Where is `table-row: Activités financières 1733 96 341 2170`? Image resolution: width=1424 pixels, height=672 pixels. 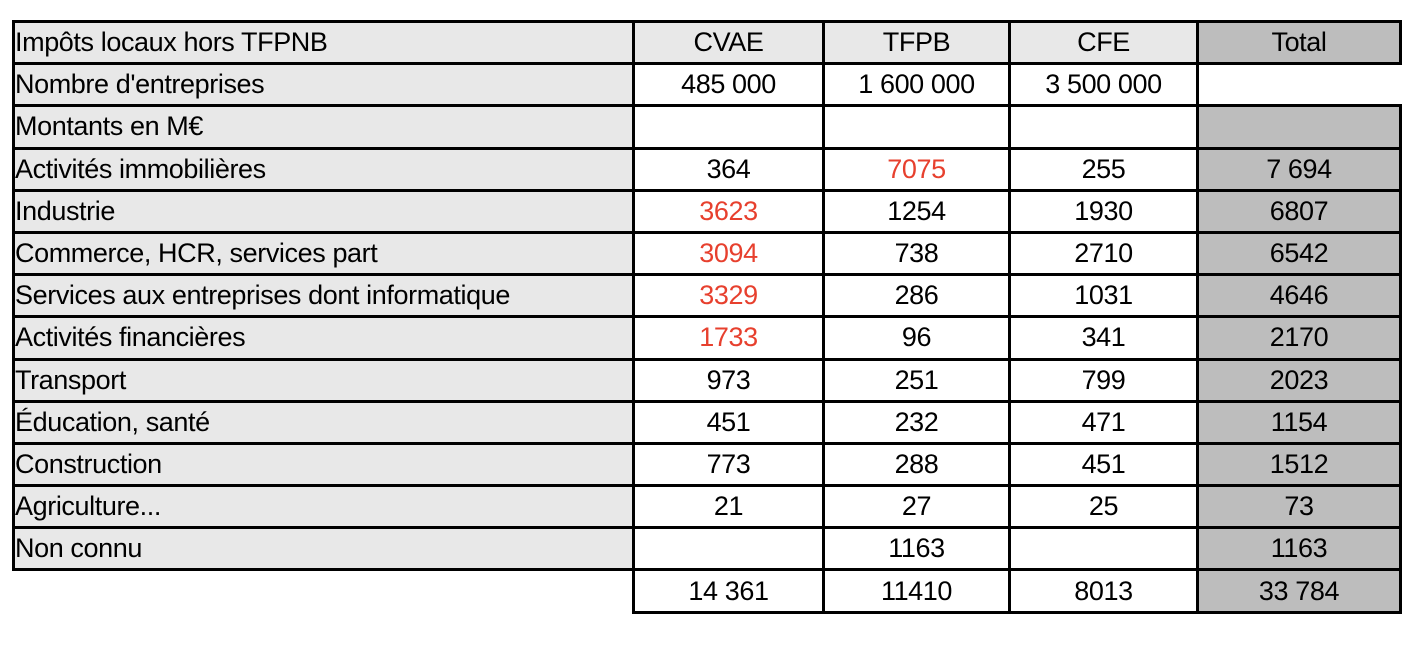 table-row: Activités financières 1733 96 341 2170 is located at coordinates (707, 338).